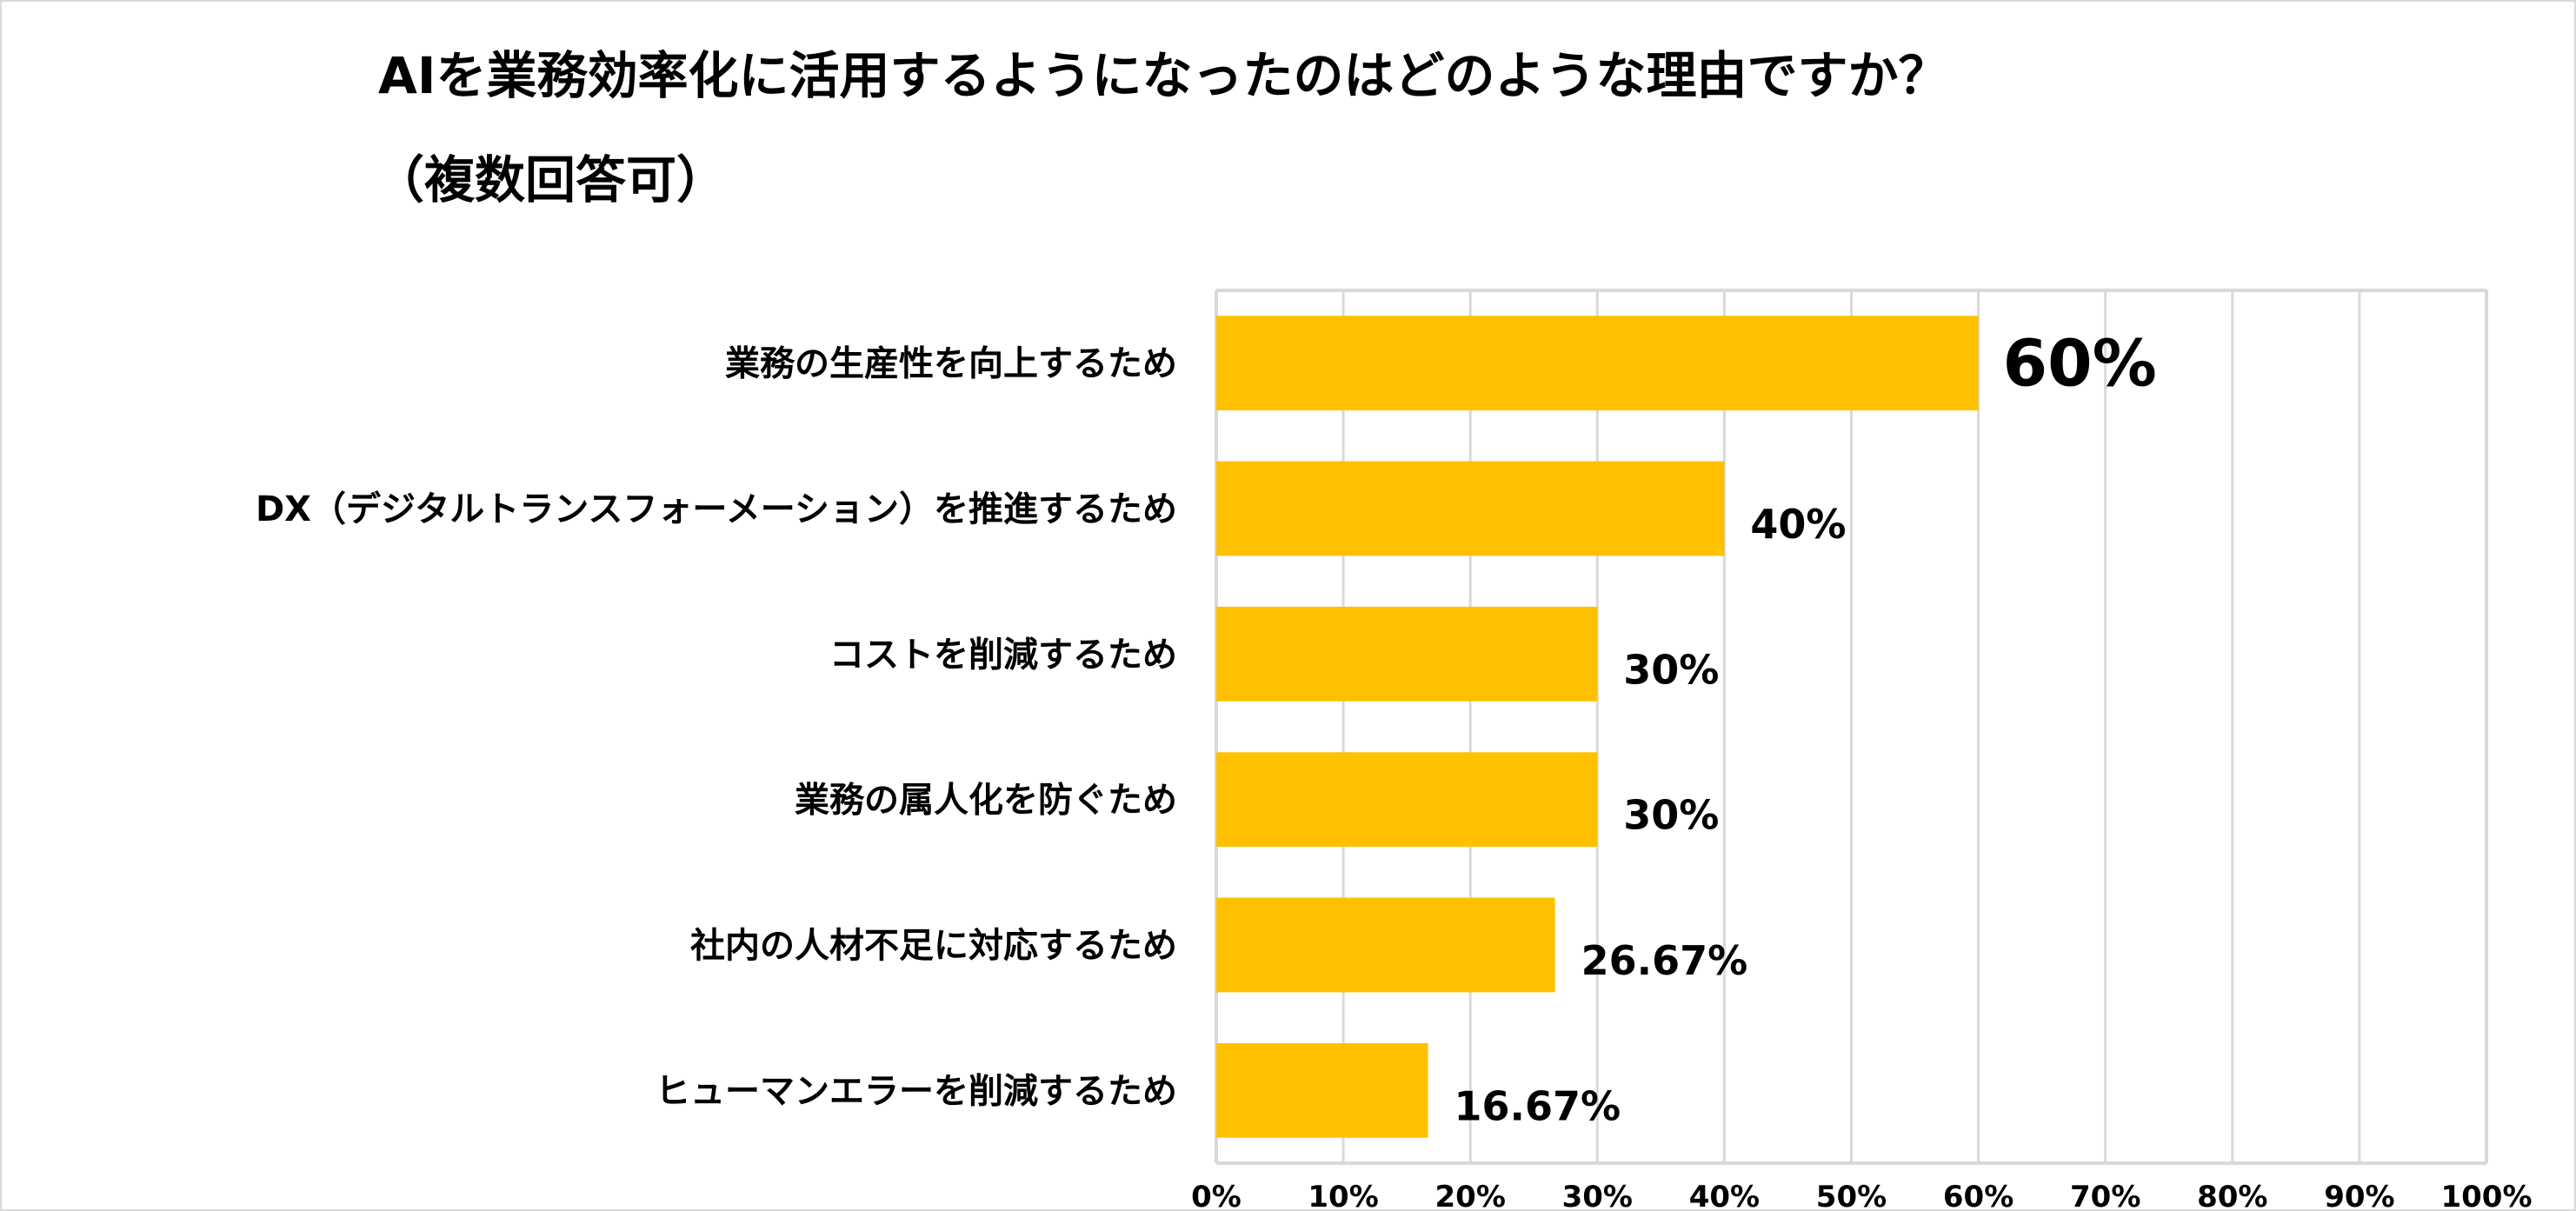  What do you see at coordinates (551, 180) in the screenshot?
I see `chart-subtitle: （複数回答可）` at bounding box center [551, 180].